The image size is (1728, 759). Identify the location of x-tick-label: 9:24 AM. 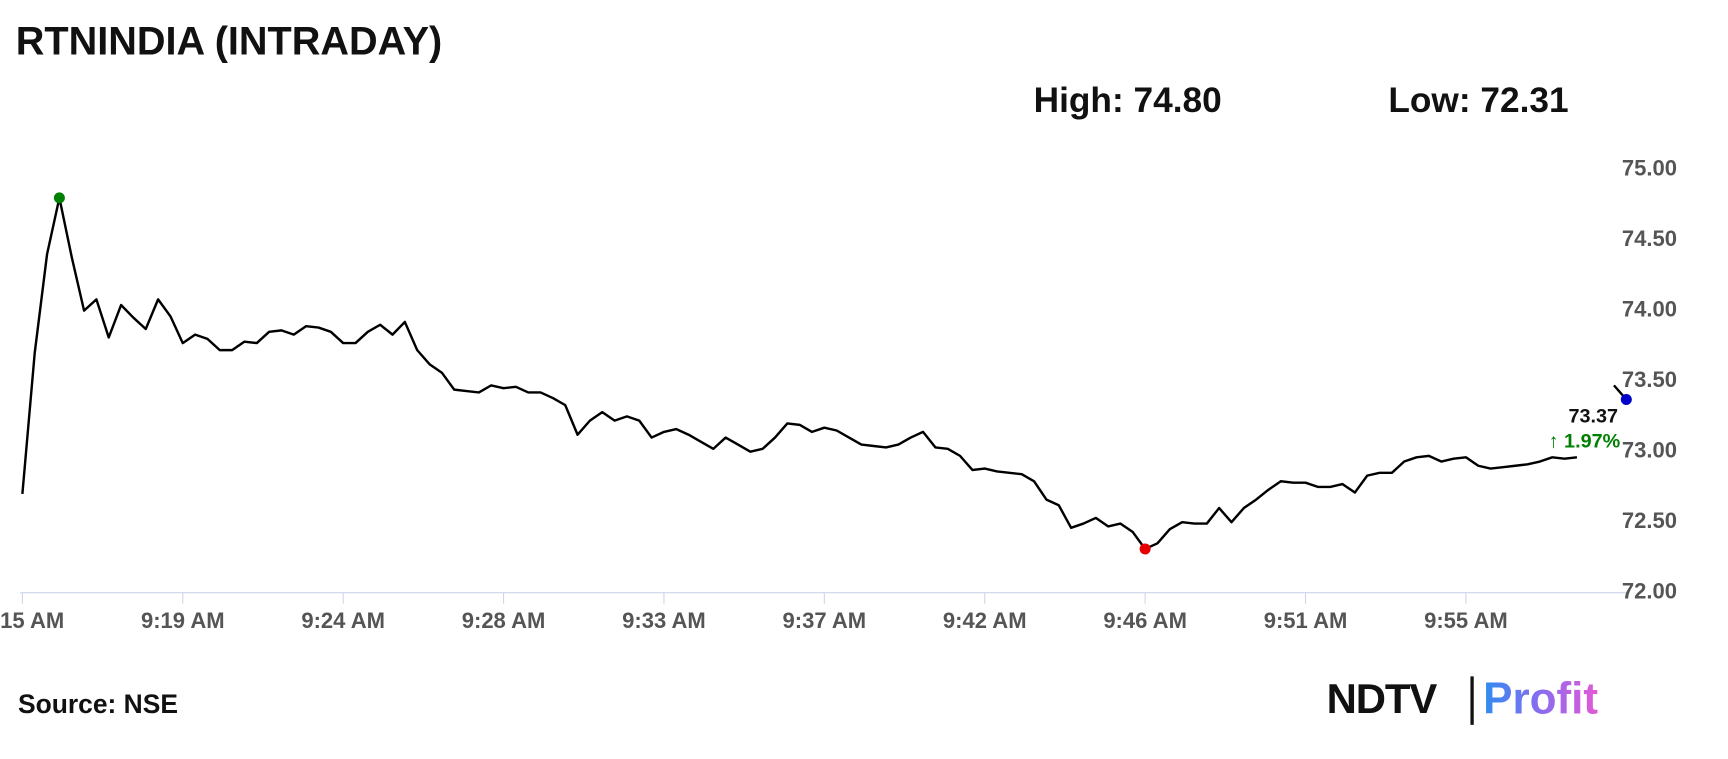
(343, 620).